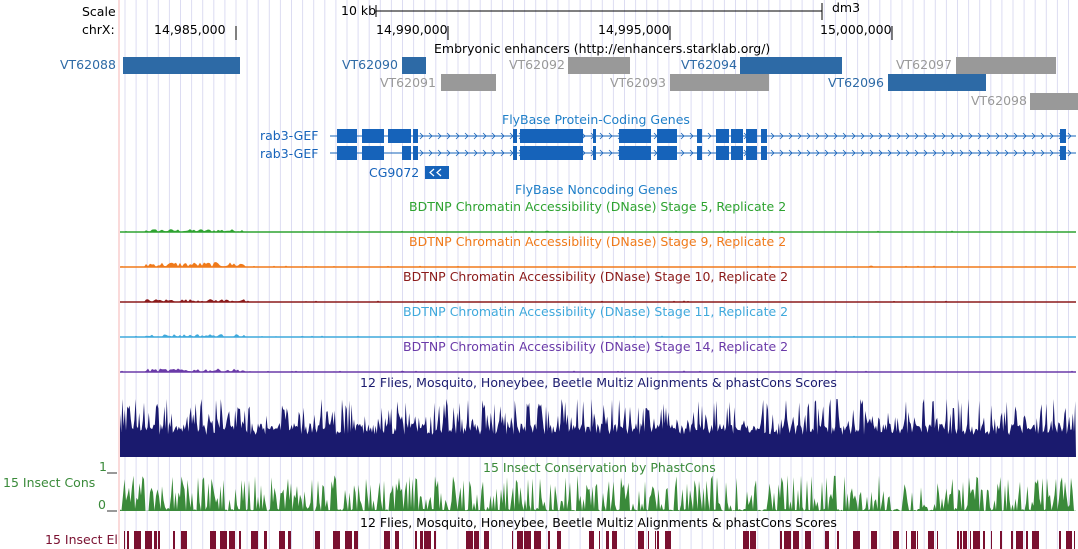 The image size is (1078, 549). Describe the element at coordinates (359, 10) in the screenshot. I see `scale-bar-label: 10 kb` at that location.